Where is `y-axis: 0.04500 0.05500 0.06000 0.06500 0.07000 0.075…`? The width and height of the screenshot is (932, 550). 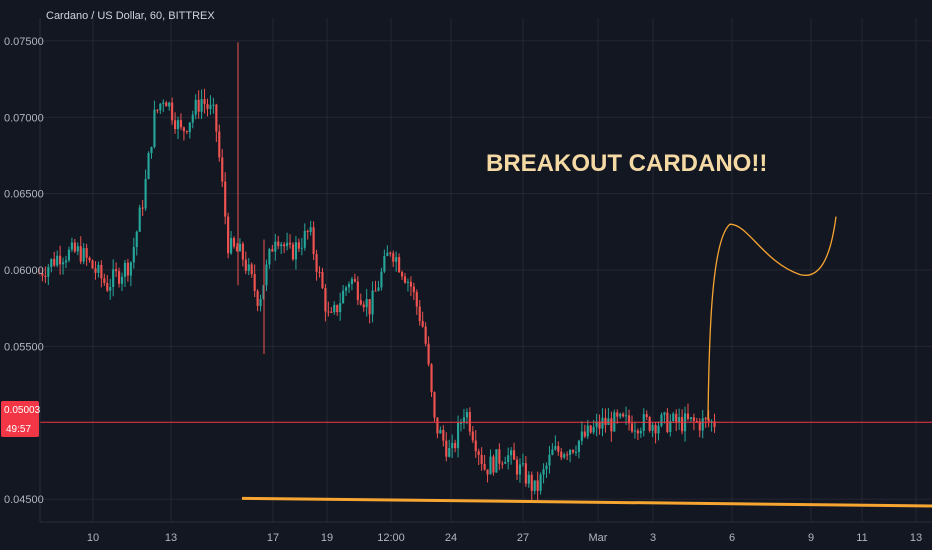
y-axis: 0.04500 0.05500 0.06000 0.06500 0.07000 0.075… is located at coordinates (24, 271).